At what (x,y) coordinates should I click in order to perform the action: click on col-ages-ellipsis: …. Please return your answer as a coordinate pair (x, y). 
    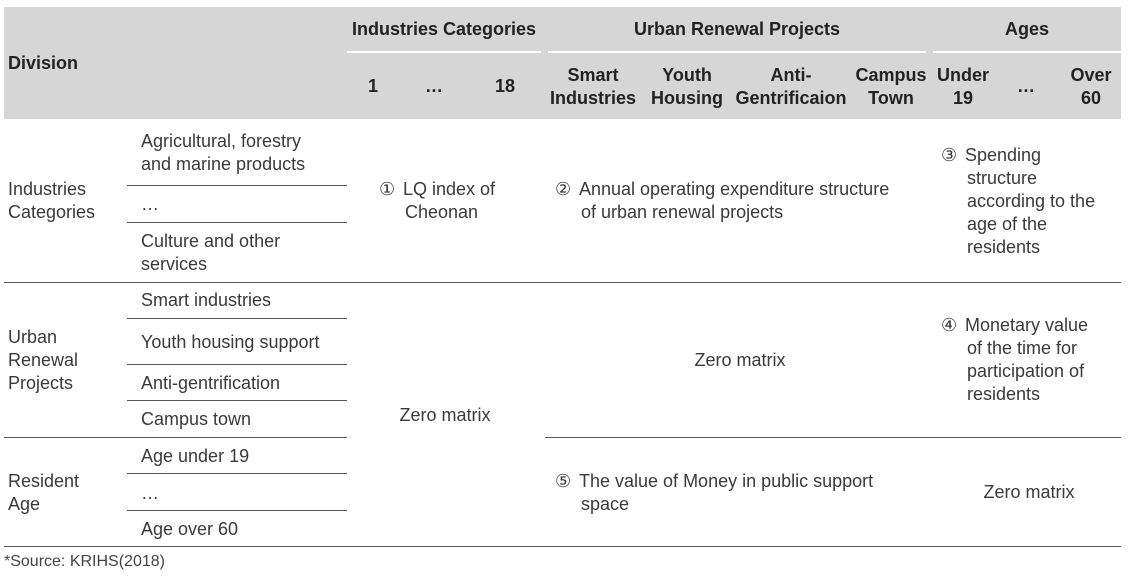
    Looking at the image, I should click on (1026, 86).